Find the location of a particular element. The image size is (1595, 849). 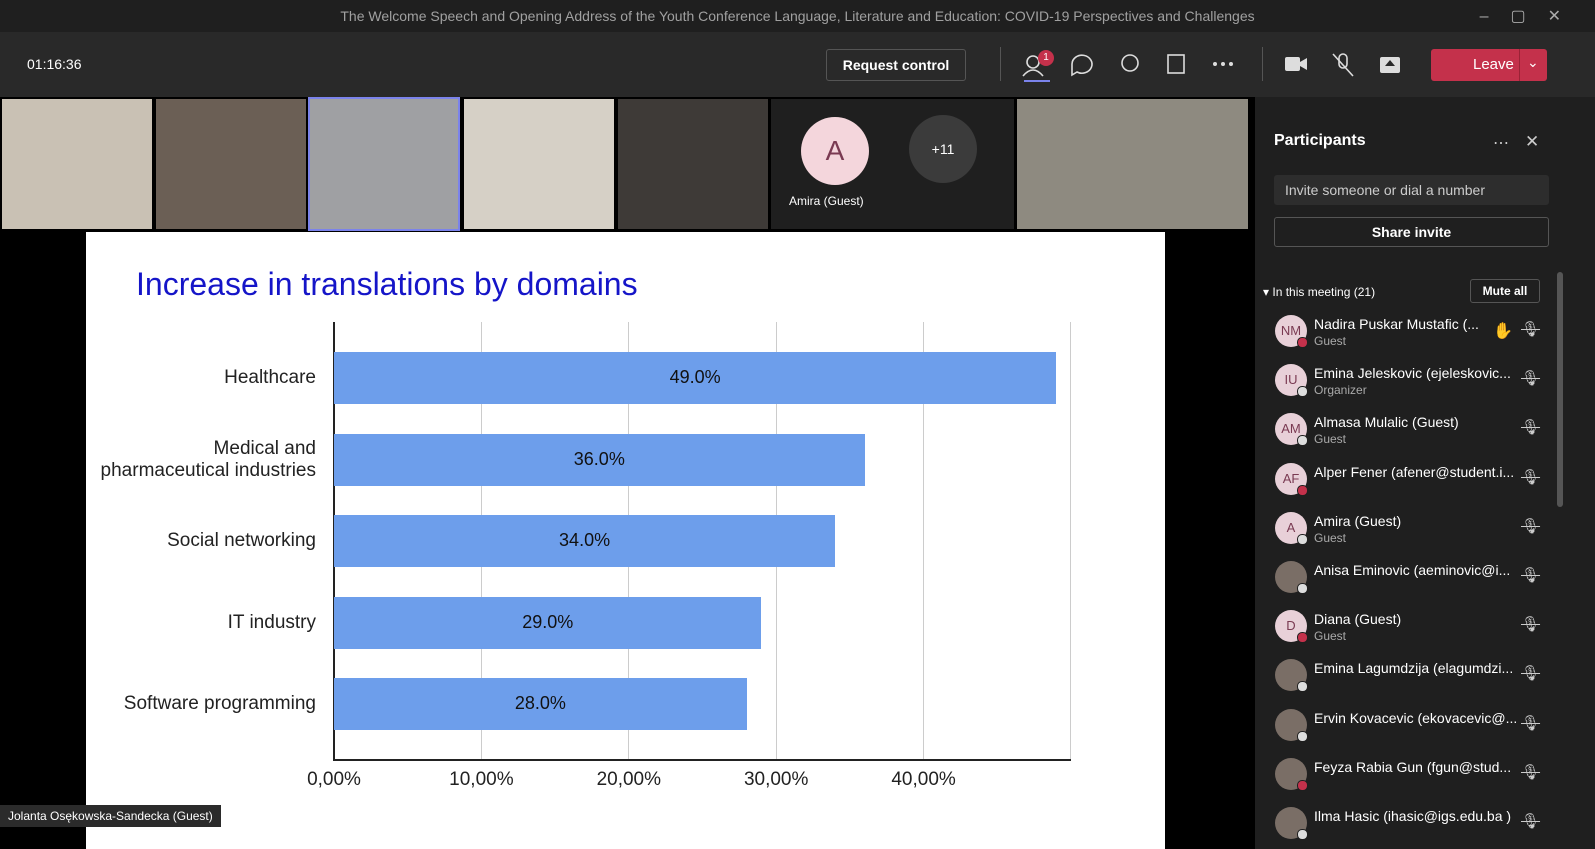

overflow-count: +11 is located at coordinates (943, 149).